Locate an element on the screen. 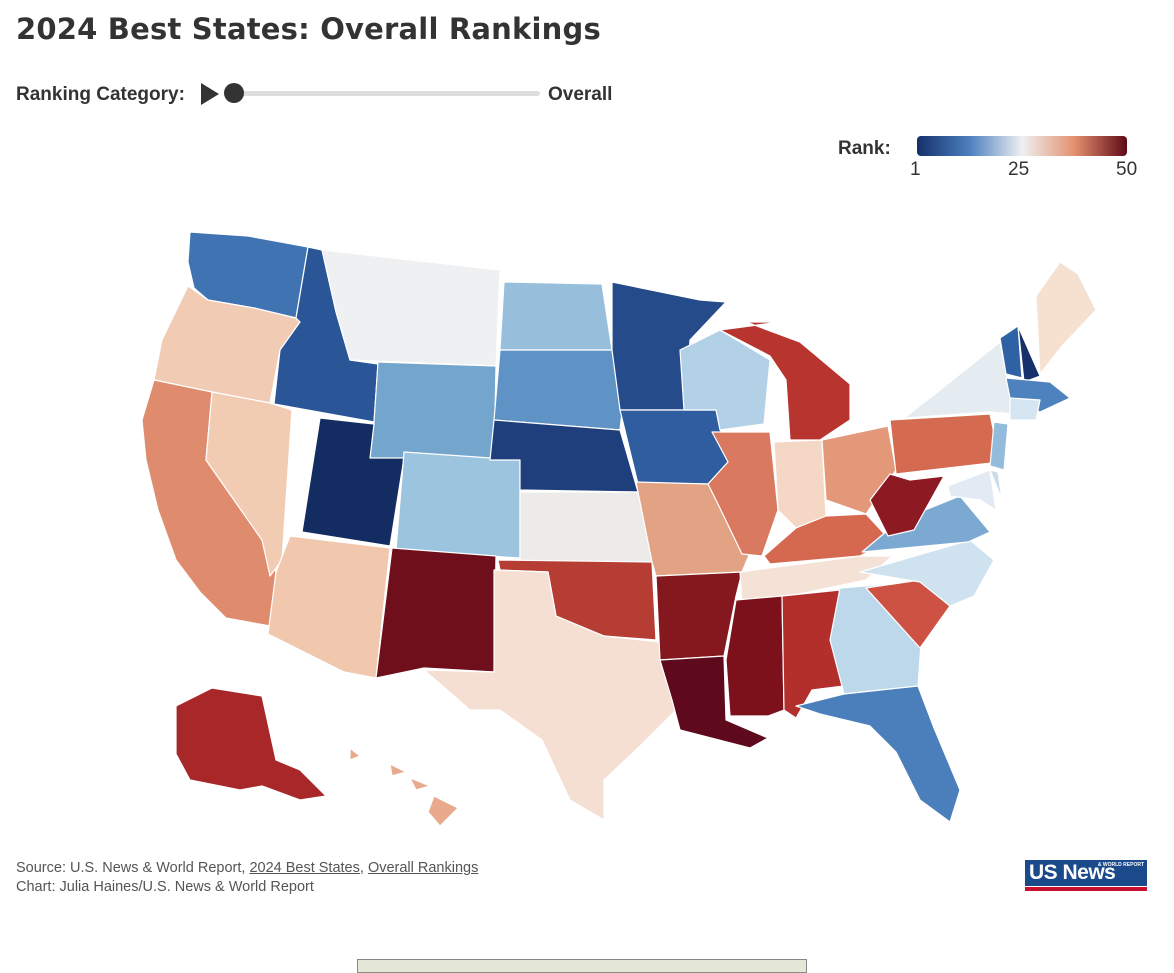  state-pa: Pennsylvania is located at coordinates (945, 444).